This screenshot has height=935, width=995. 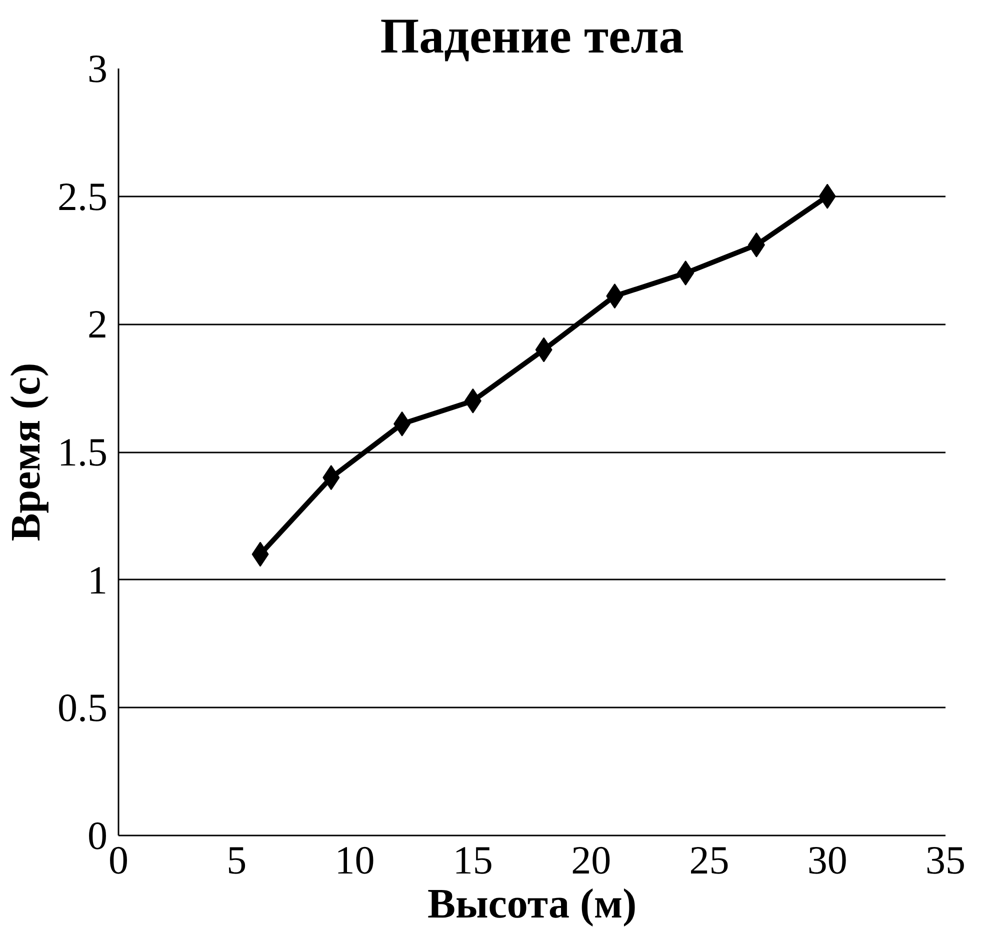 What do you see at coordinates (709, 860) in the screenshot?
I see `x-tick-label: 25` at bounding box center [709, 860].